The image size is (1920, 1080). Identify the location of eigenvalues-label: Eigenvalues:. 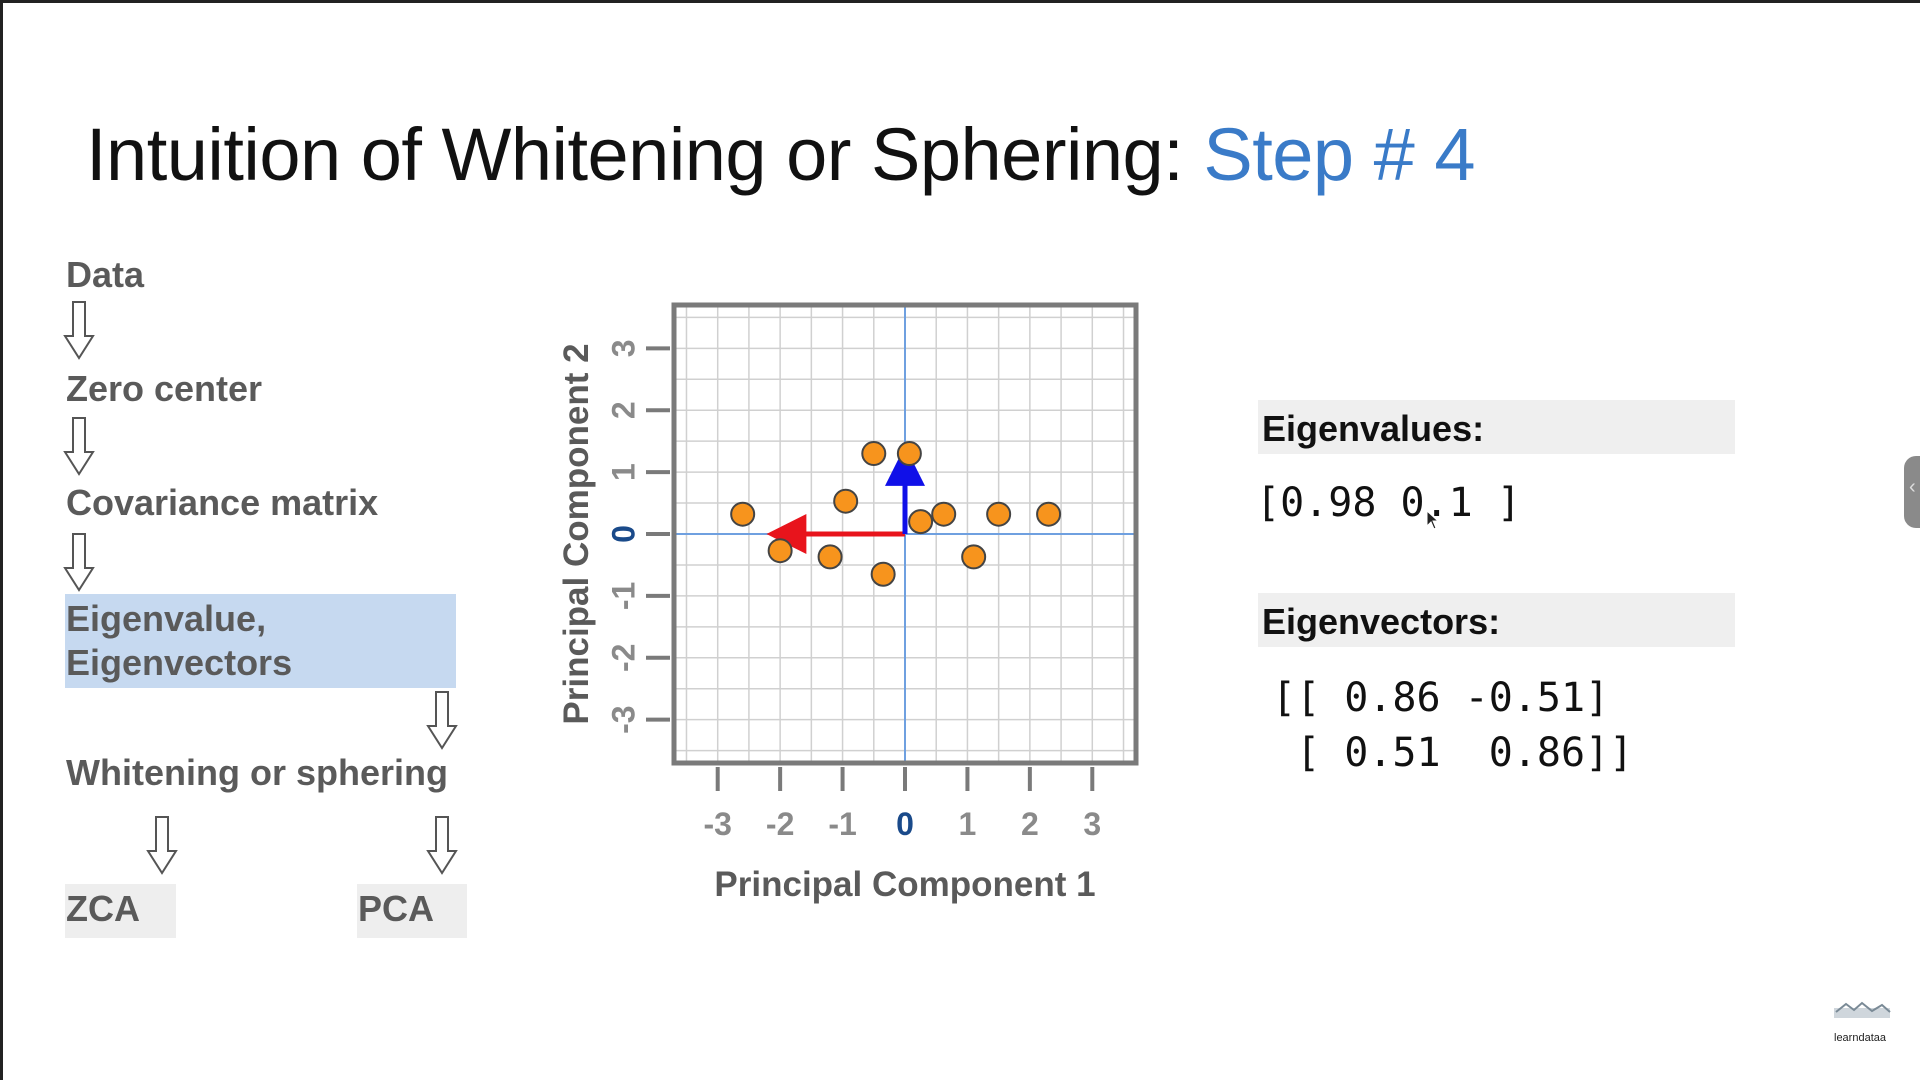
(1373, 428).